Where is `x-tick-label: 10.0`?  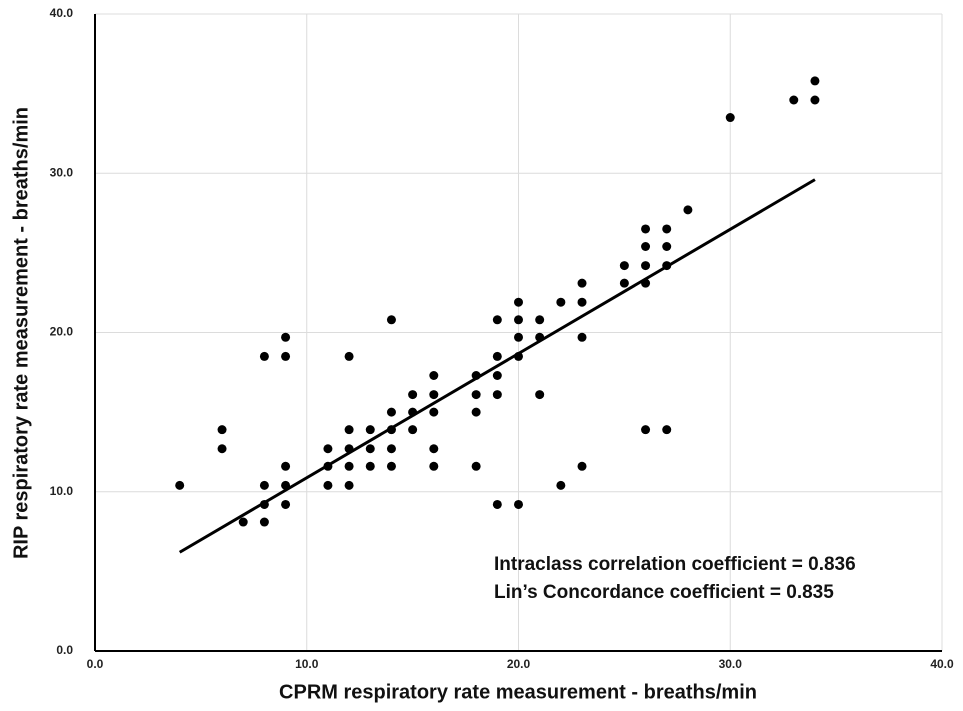 x-tick-label: 10.0 is located at coordinates (307, 664).